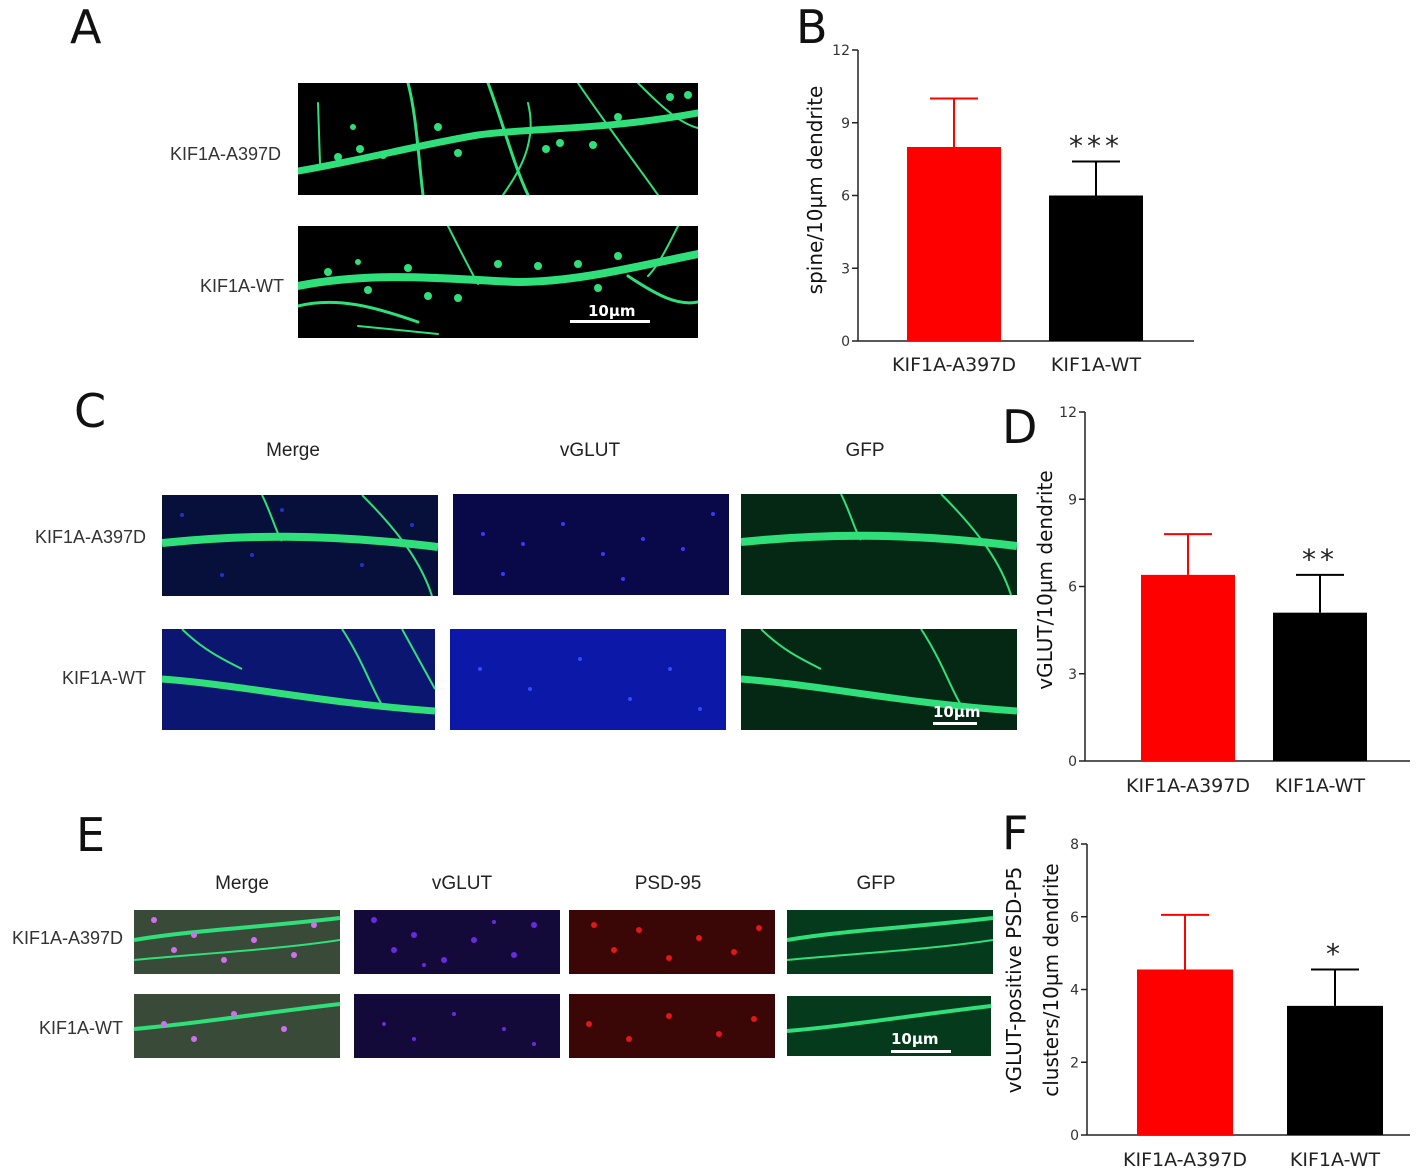  Describe the element at coordinates (81, 1028) in the screenshot. I see `panel-e-row-label-wt: KIF1A-WT` at that location.